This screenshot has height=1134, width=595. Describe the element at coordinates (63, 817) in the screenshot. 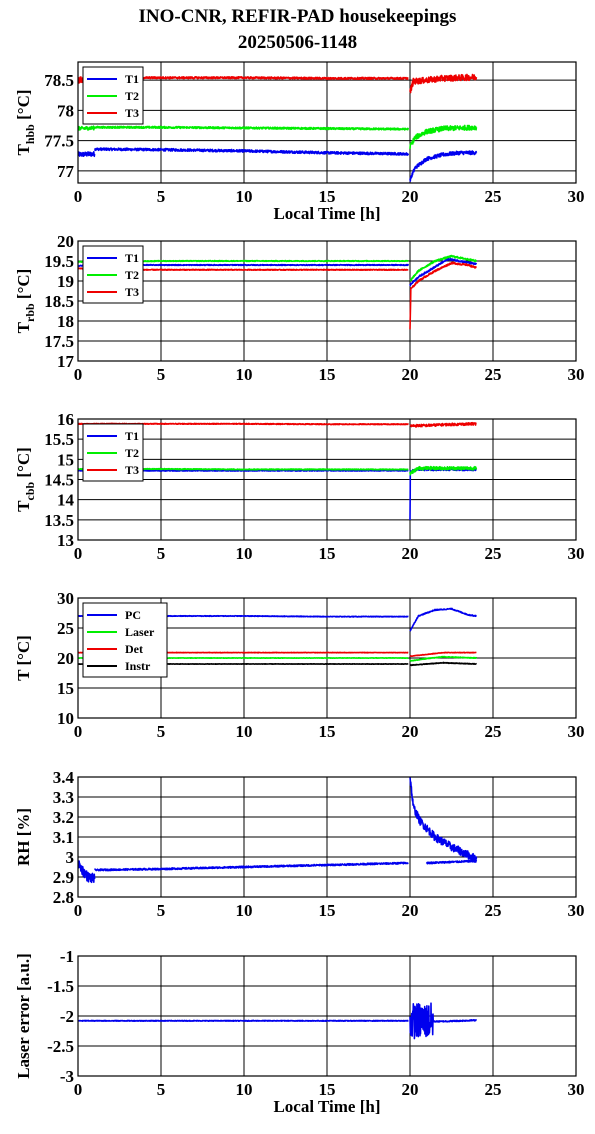

I see `y-tick-label: 3.2` at that location.